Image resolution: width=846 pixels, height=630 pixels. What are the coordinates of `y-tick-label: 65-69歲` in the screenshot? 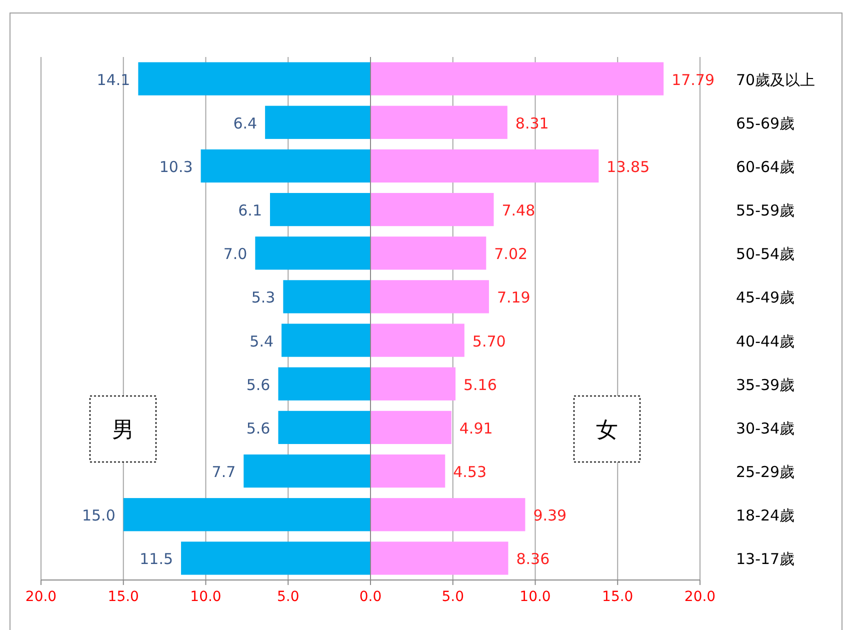 It's located at (765, 123).